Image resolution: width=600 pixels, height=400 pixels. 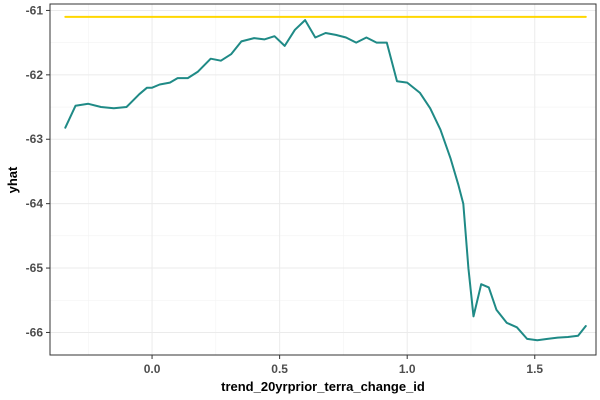 I want to click on y-tick-label: -66, so click(x=35, y=332).